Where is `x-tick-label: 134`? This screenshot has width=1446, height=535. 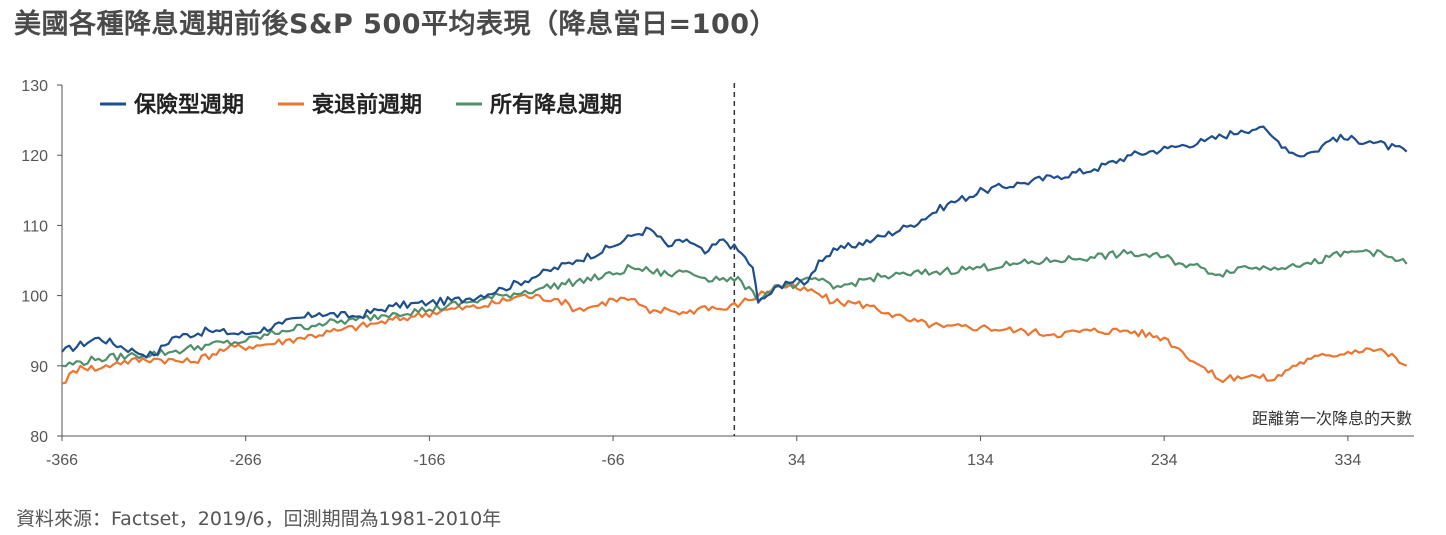
x-tick-label: 134 is located at coordinates (980, 460).